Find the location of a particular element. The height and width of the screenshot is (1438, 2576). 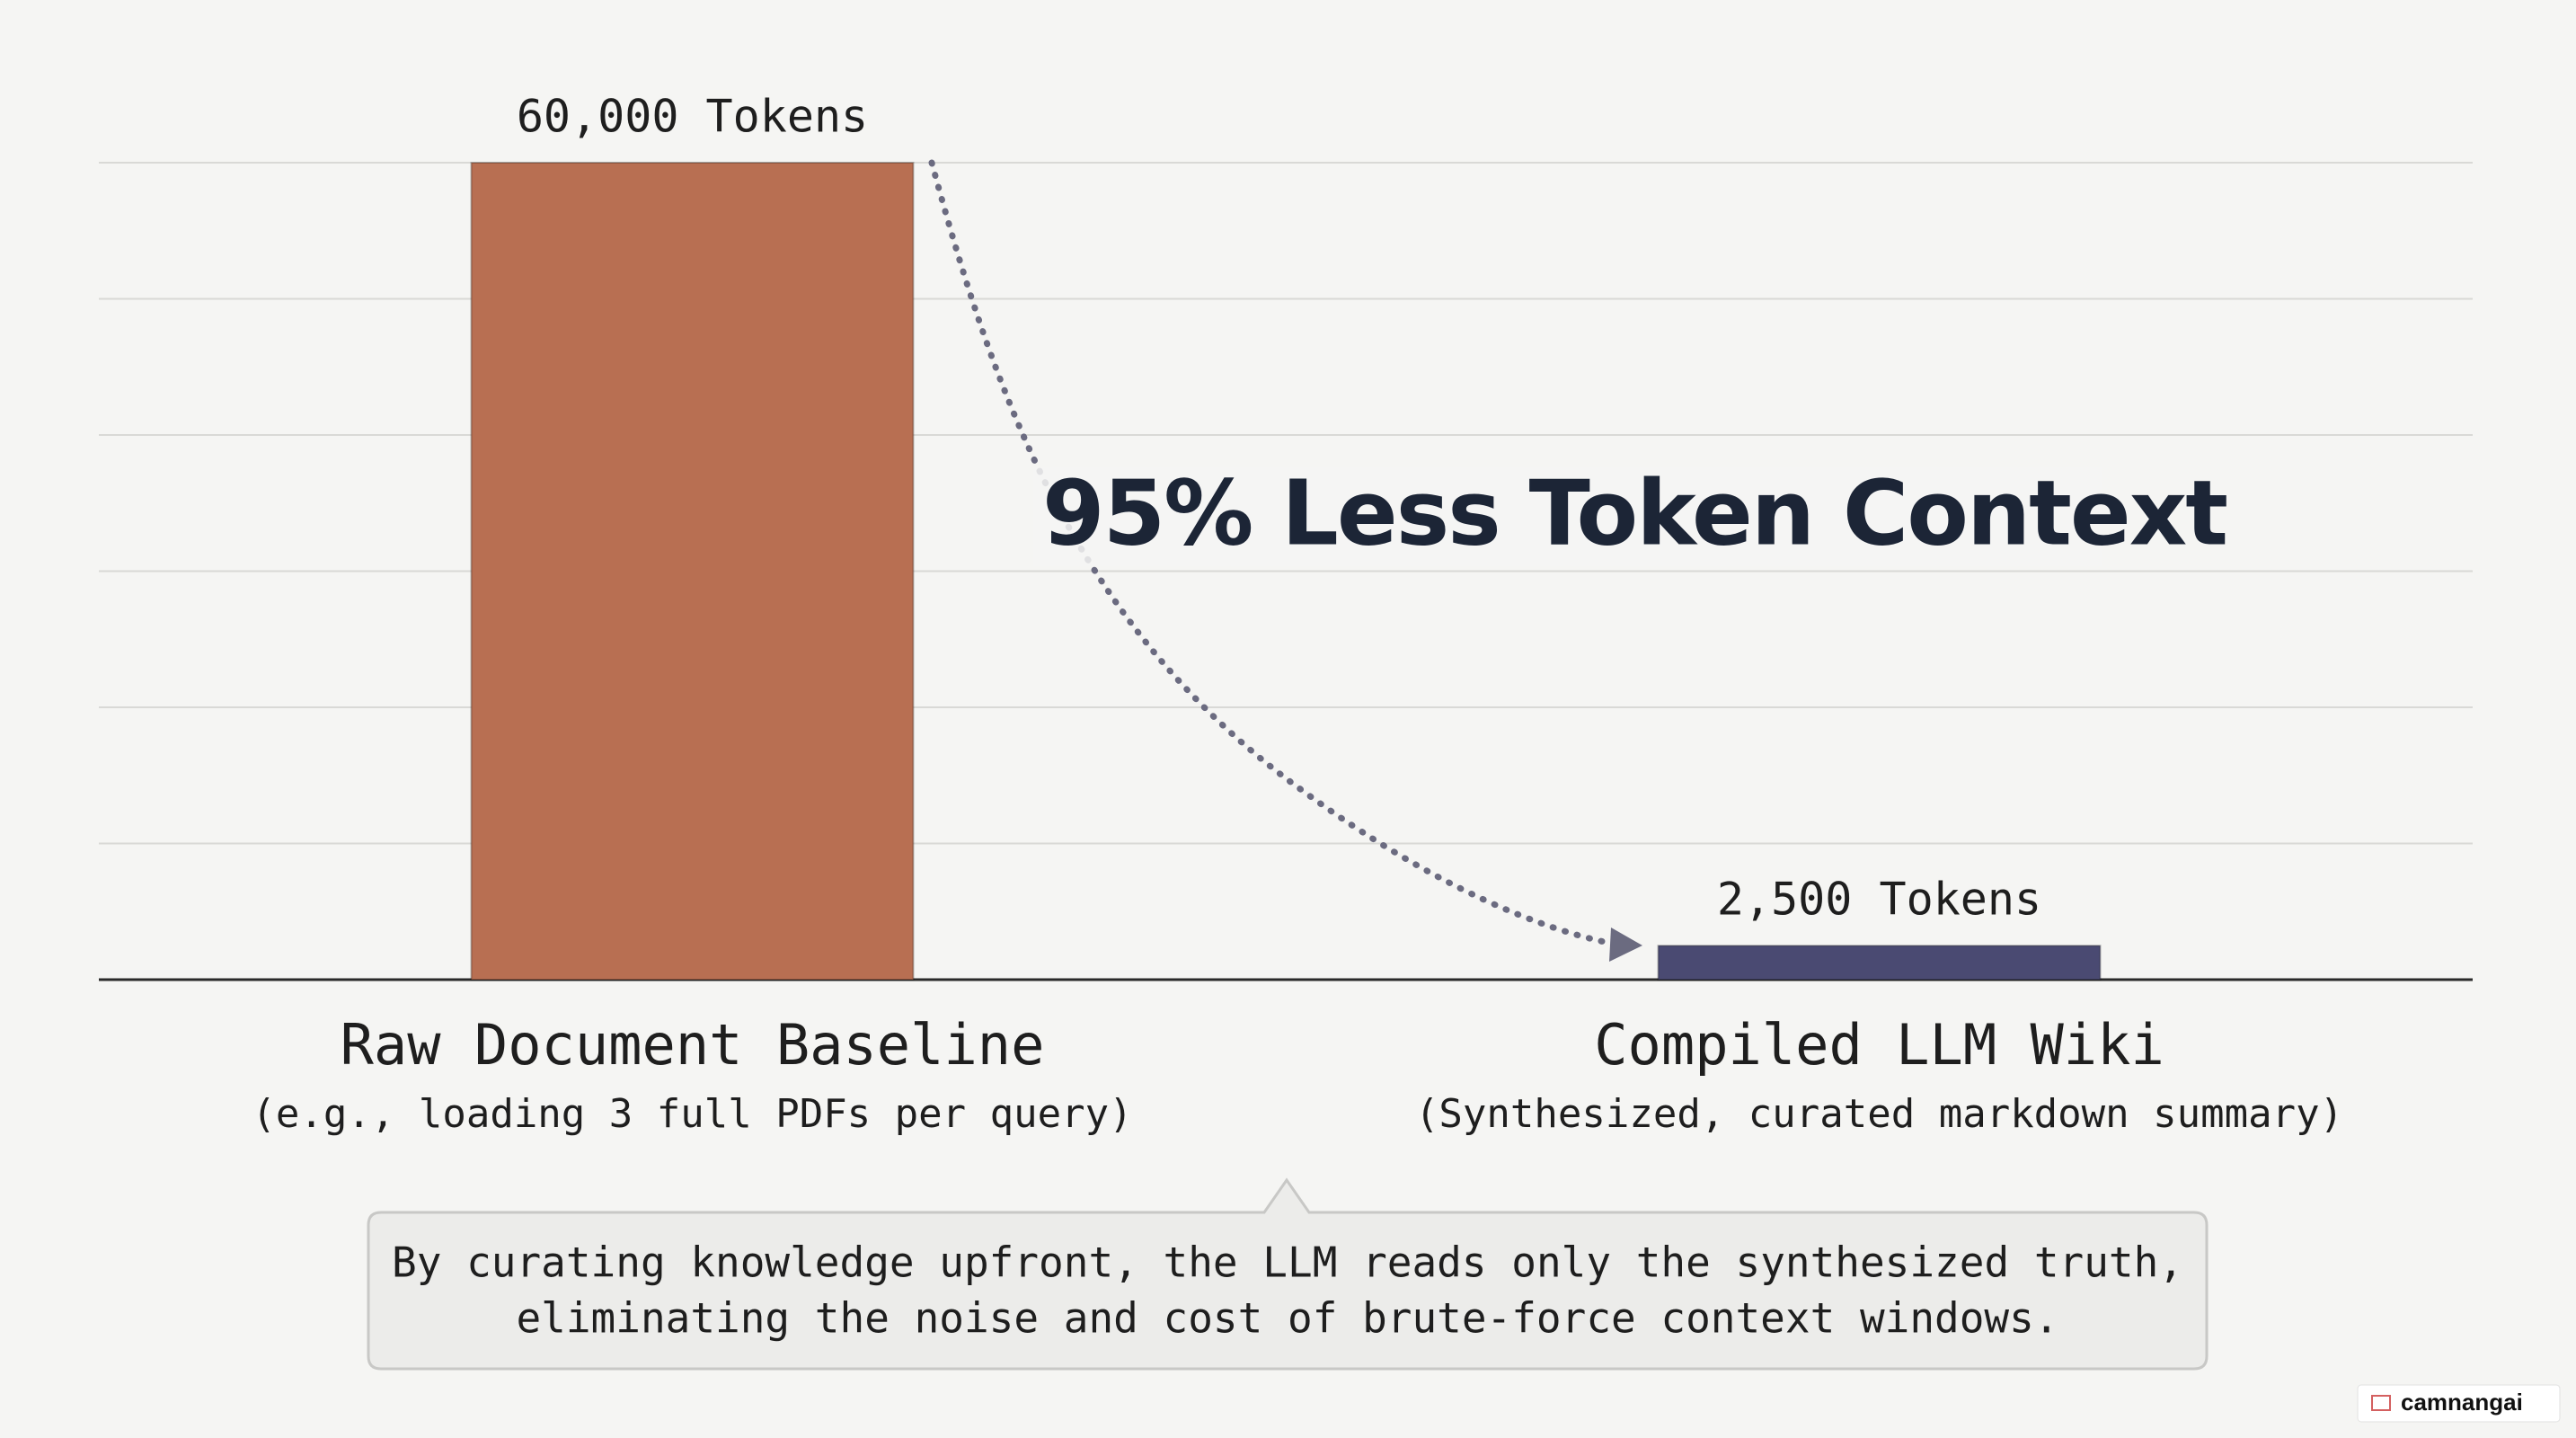

value-label: 2,500 Tokens is located at coordinates (1879, 900).